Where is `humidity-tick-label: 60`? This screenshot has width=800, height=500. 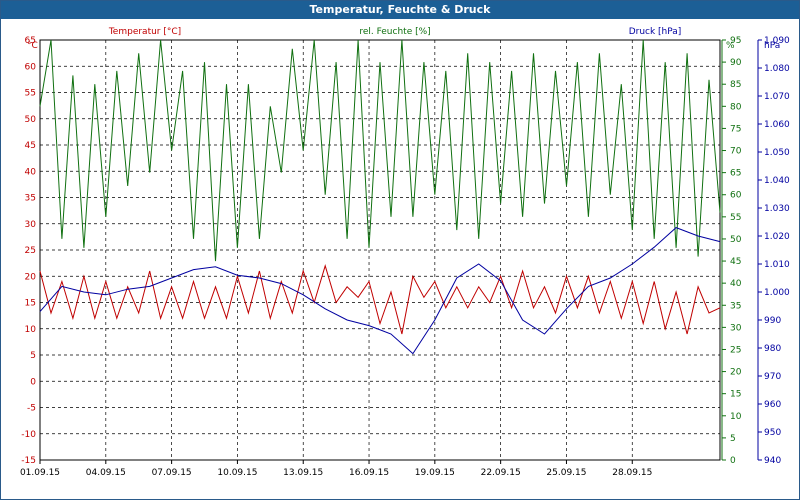
humidity-tick-label: 60 is located at coordinates (736, 196).